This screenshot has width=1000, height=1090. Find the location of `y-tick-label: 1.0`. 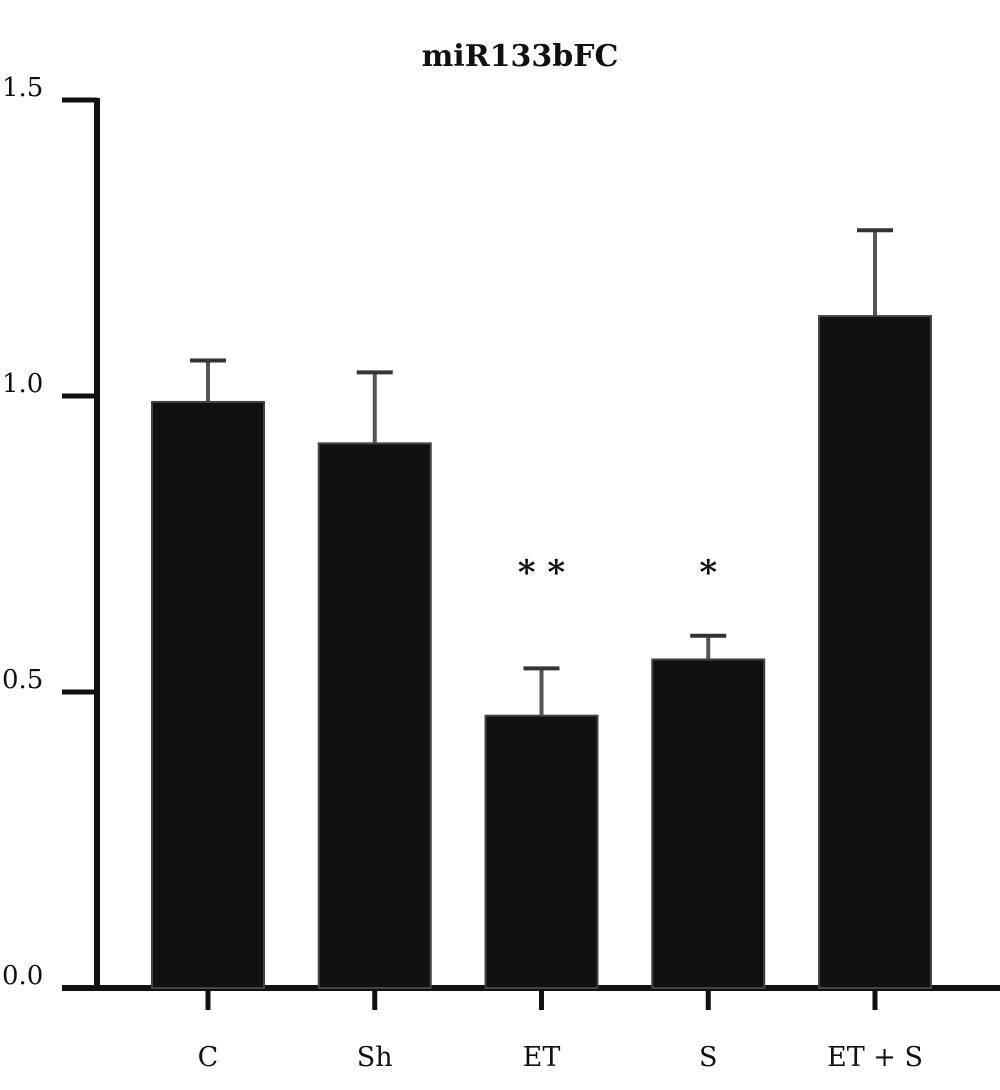

y-tick-label: 1.0 is located at coordinates (22, 384).